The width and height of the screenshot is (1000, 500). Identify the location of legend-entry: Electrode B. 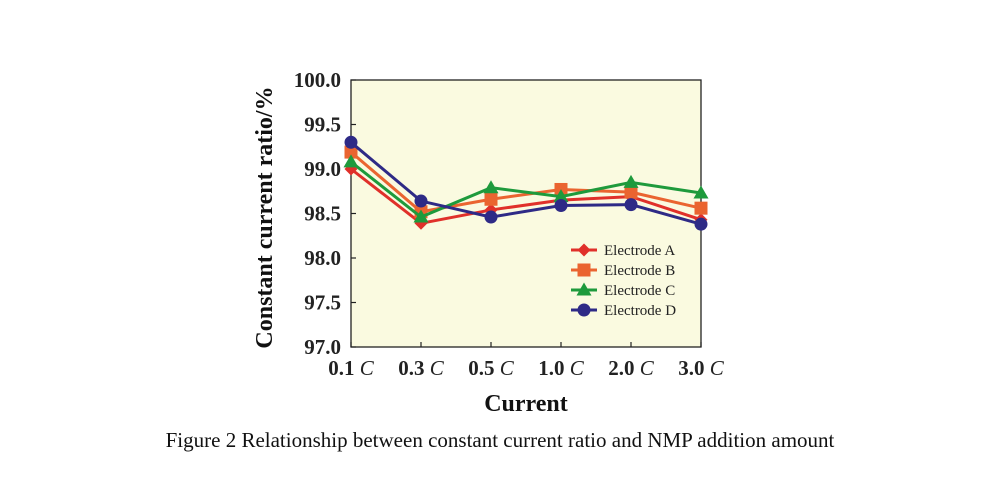
(623, 271).